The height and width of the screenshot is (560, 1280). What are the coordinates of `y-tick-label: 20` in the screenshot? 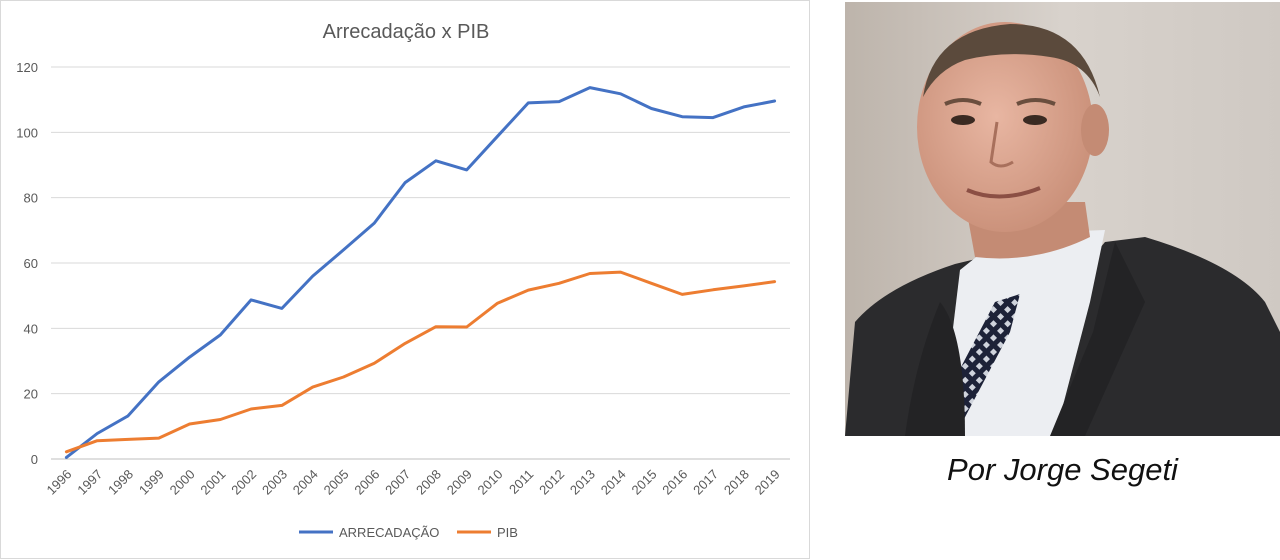 It's located at (31, 394).